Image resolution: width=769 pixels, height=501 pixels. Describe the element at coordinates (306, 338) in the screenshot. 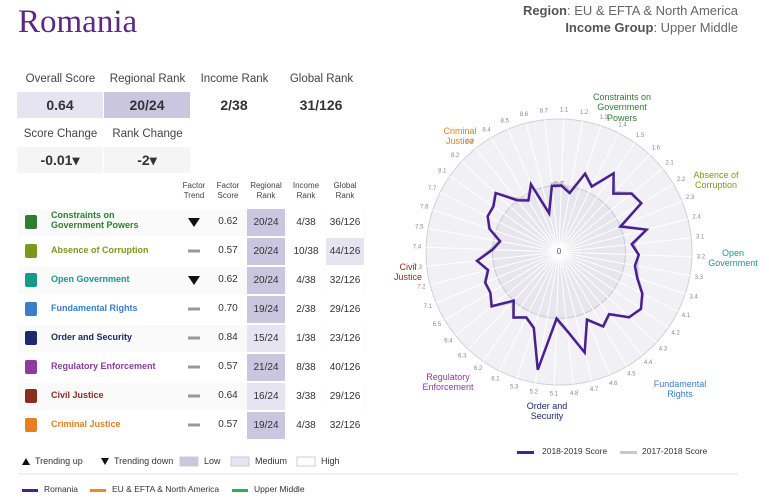

I see `rank-income: 1/38` at that location.